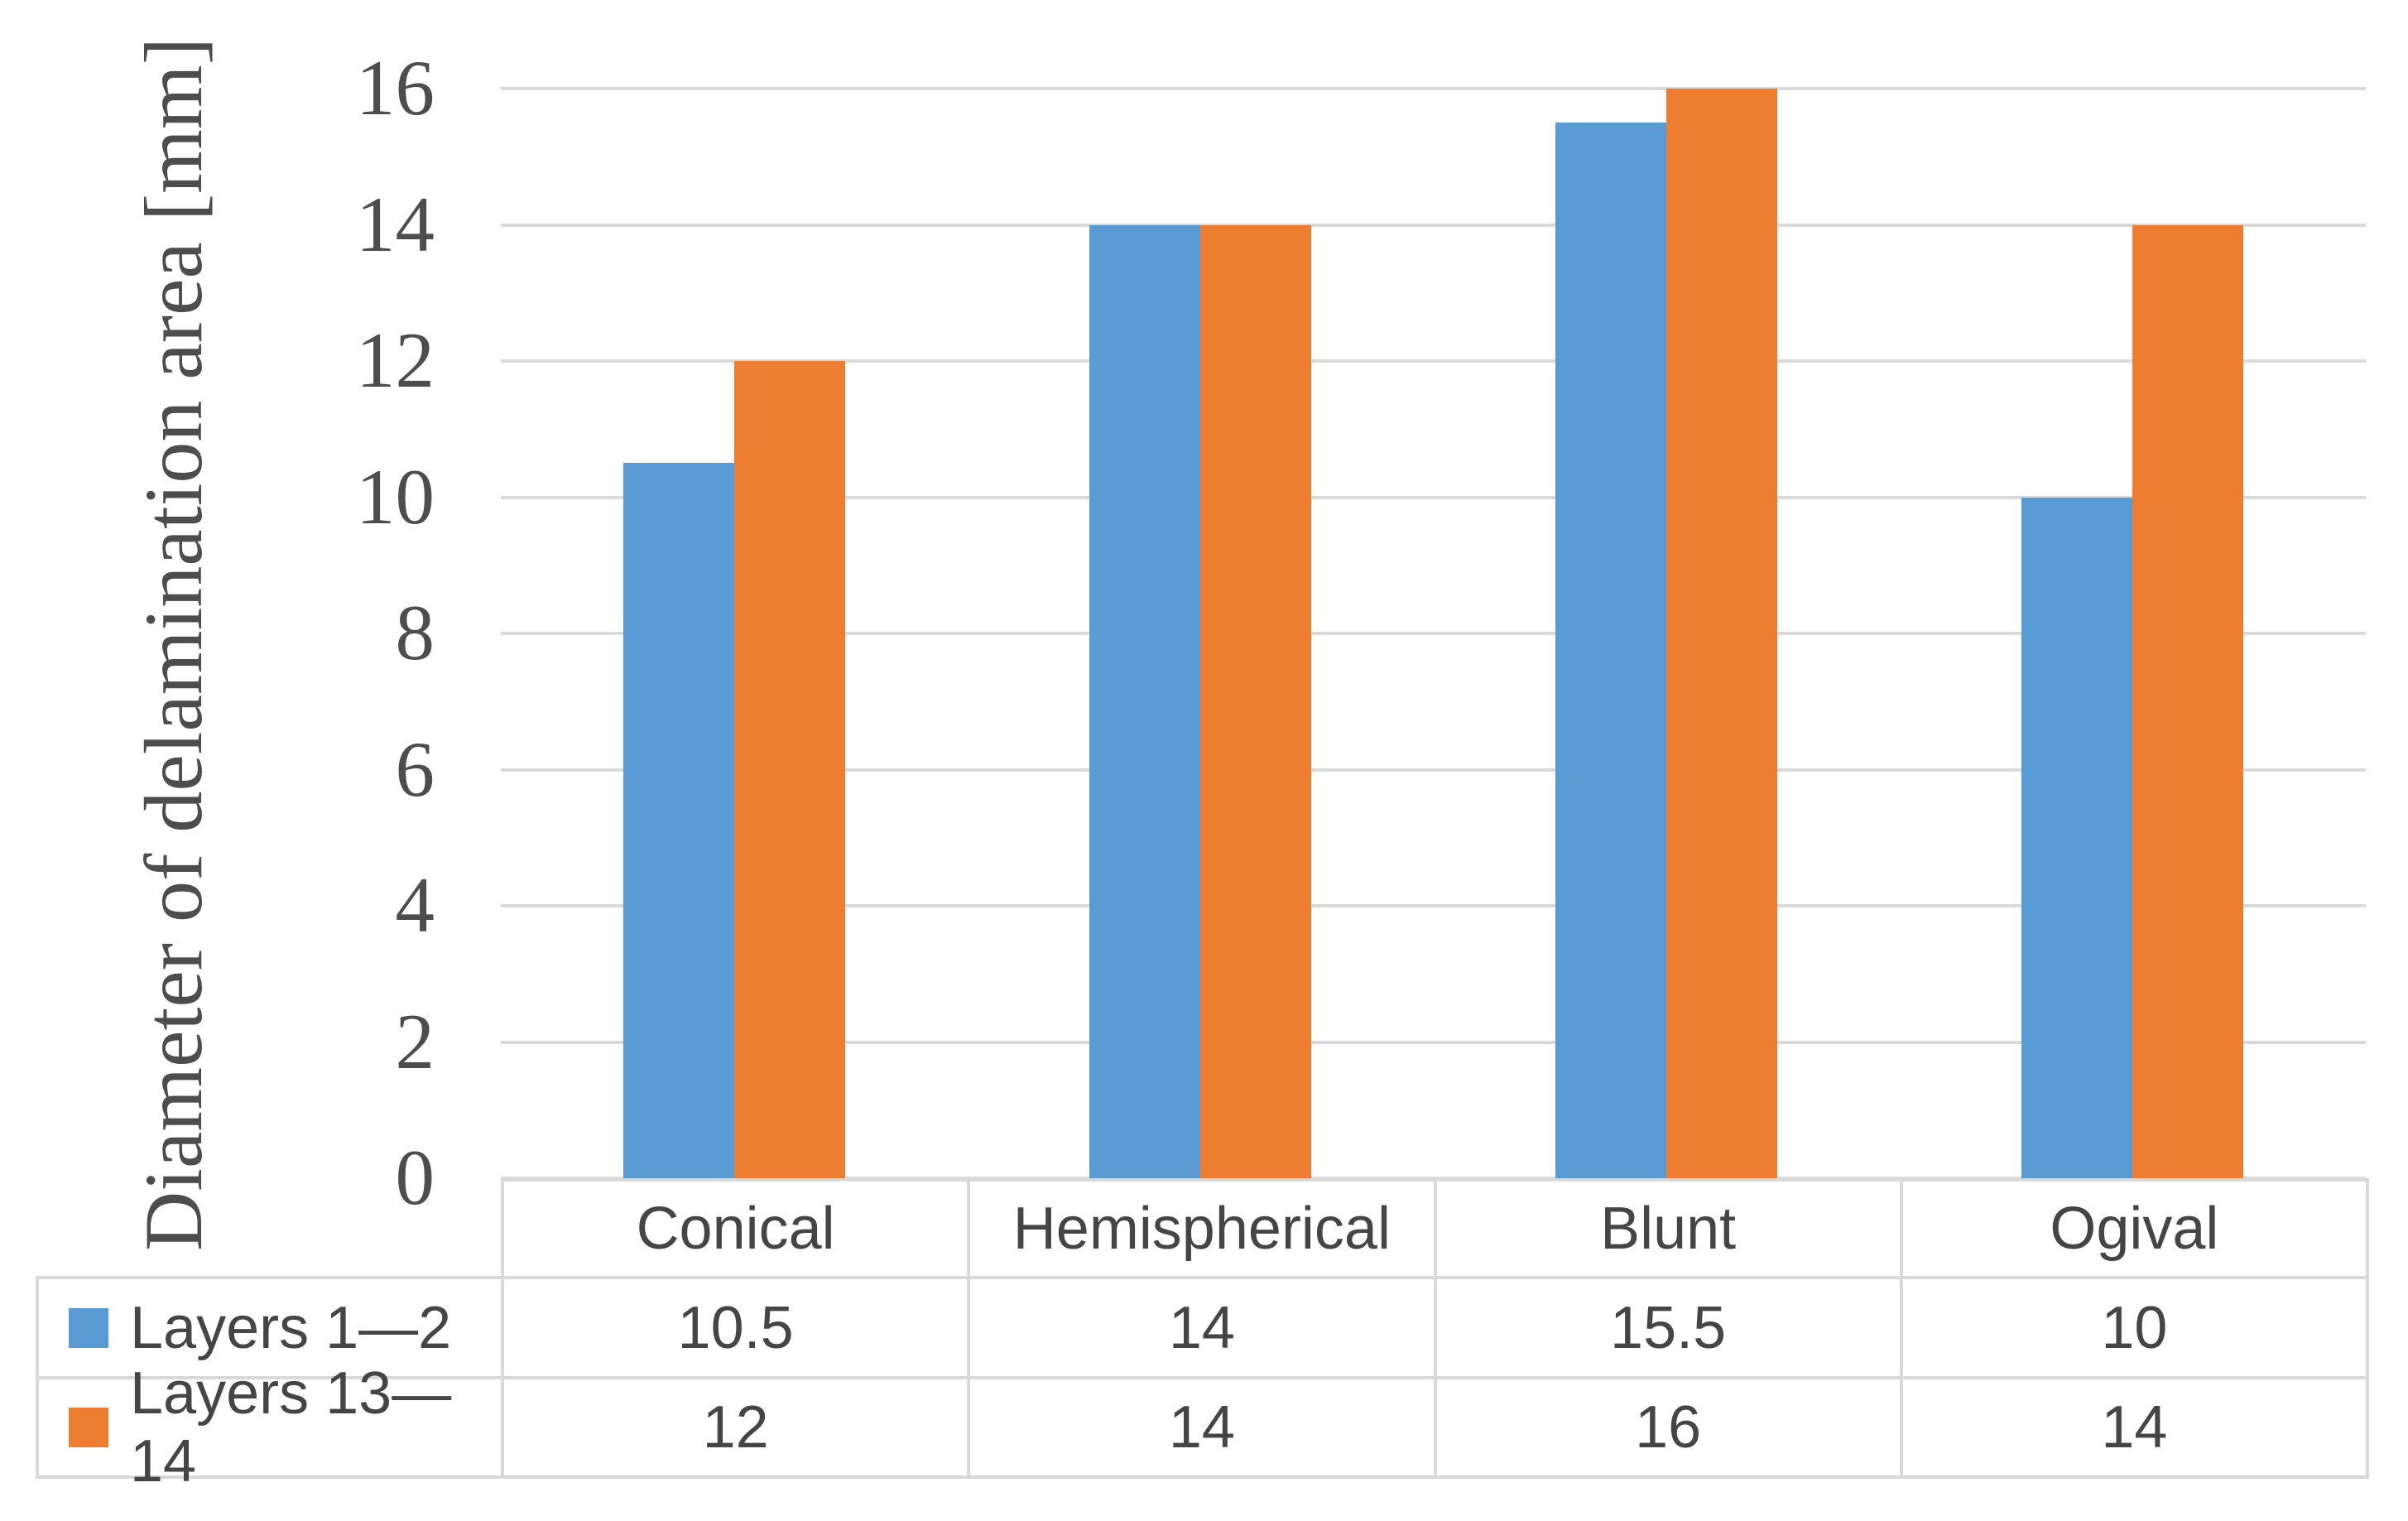  What do you see at coordinates (415, 632) in the screenshot?
I see `y-tick-label-8: 8` at bounding box center [415, 632].